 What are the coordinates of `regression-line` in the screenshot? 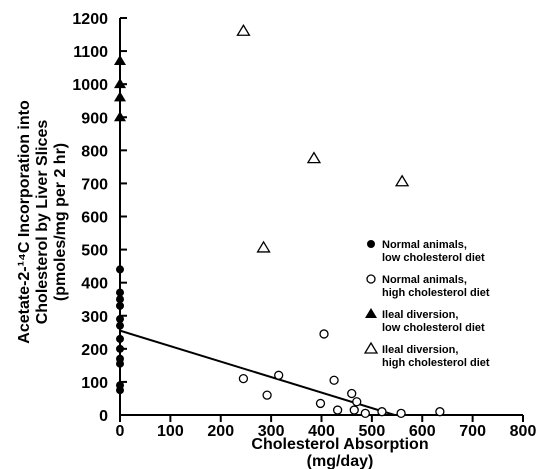 It's located at (257, 372).